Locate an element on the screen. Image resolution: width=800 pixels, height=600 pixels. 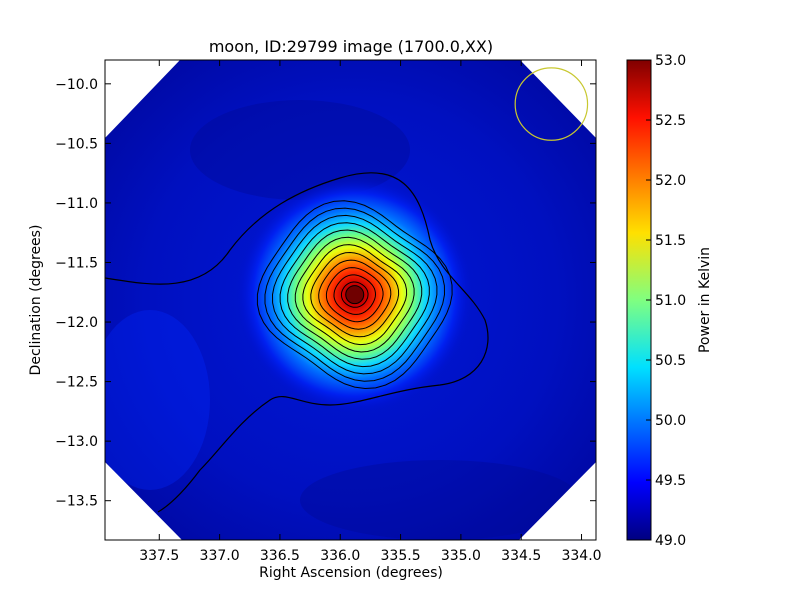
colorbar-tick-label: 51.0 is located at coordinates (670, 301).